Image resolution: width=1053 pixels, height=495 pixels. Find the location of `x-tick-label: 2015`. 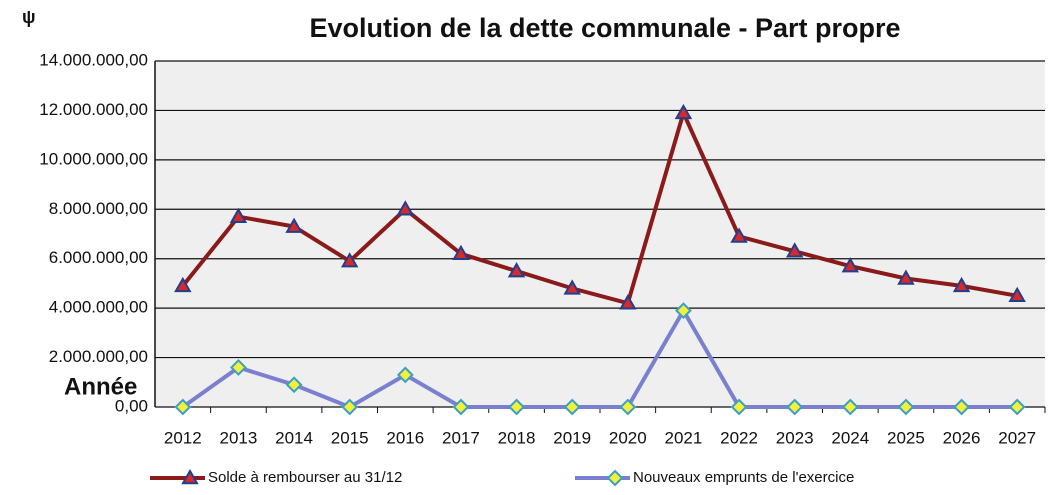

x-tick-label: 2015 is located at coordinates (350, 437).